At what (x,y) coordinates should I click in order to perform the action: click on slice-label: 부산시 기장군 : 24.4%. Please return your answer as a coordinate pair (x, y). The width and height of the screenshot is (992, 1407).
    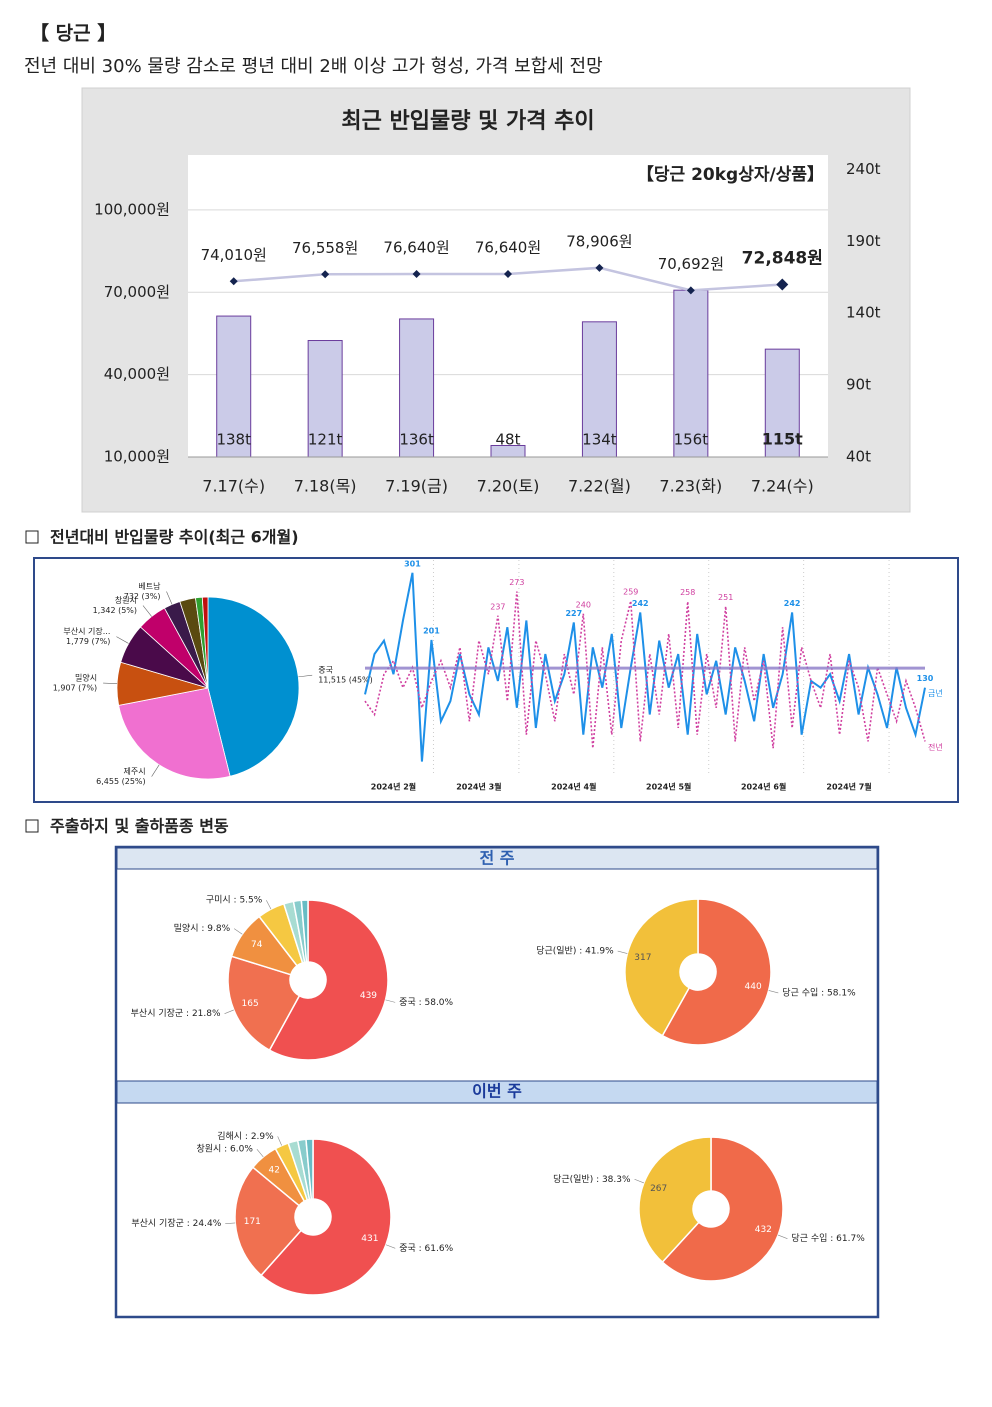
    Looking at the image, I should click on (176, 1223).